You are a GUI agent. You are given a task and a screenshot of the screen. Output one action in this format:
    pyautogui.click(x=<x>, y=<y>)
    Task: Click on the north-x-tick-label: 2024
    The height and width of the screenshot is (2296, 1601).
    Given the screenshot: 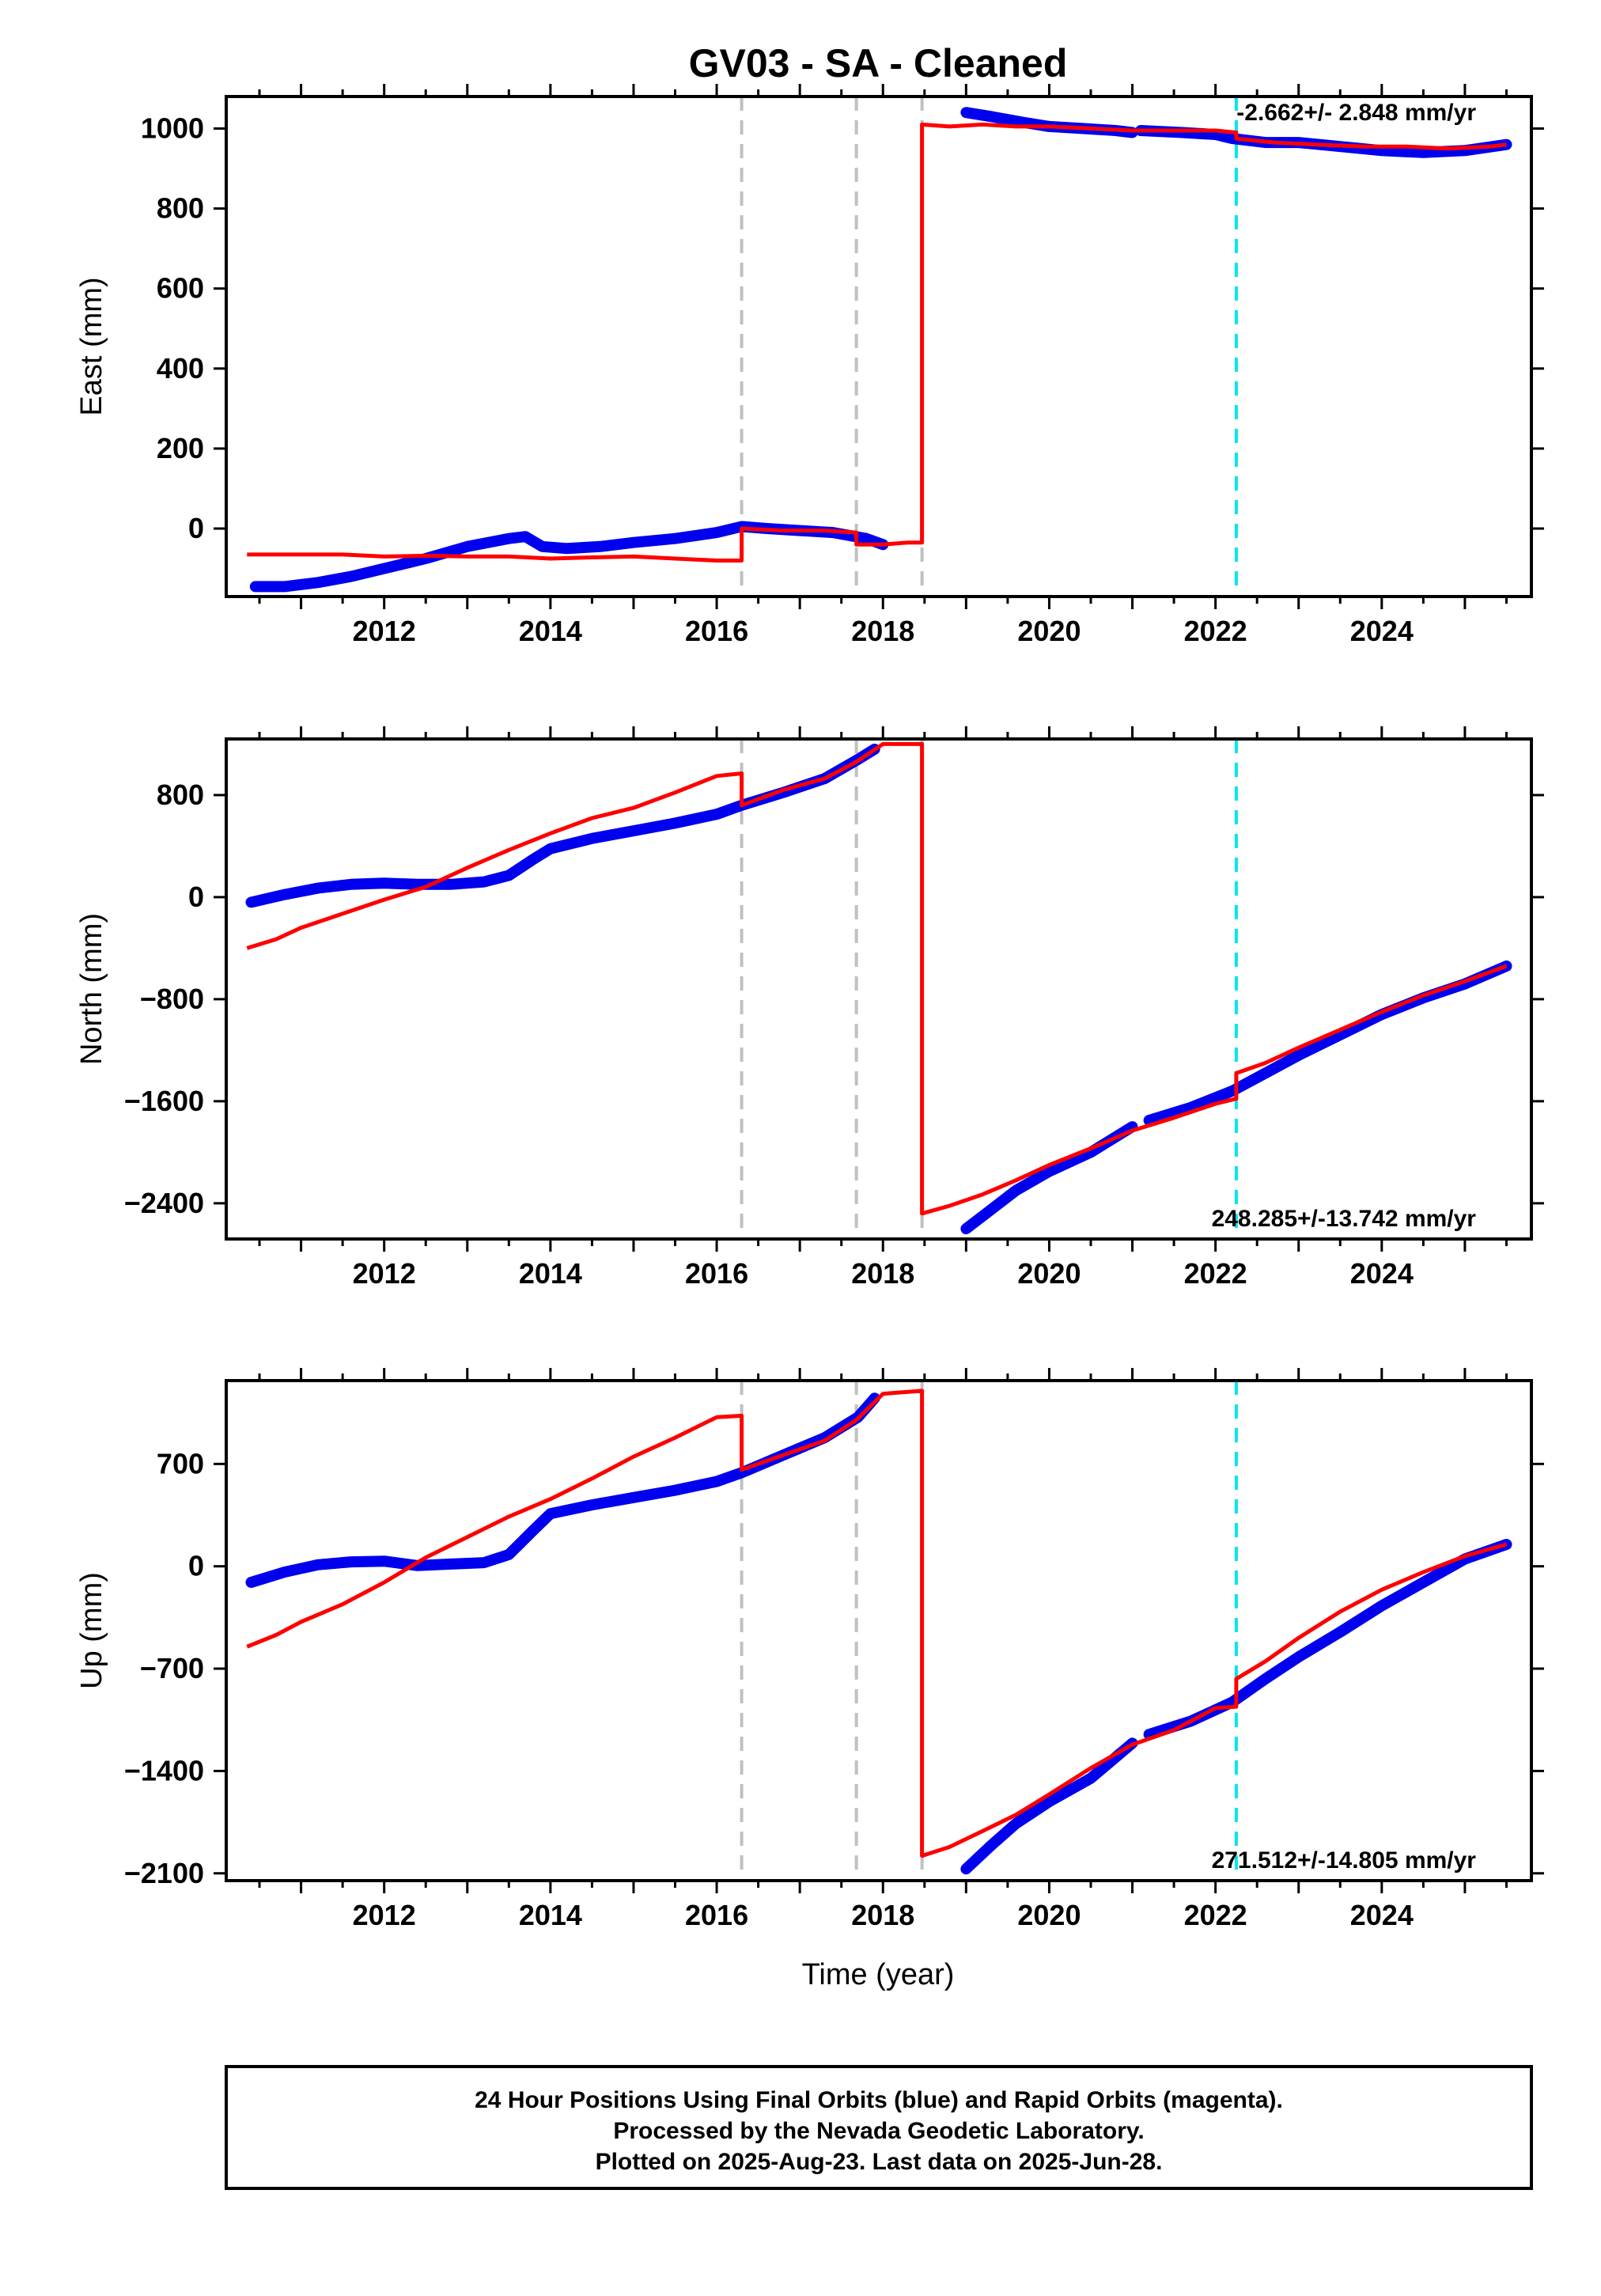 What is the action you would take?
    pyautogui.click(x=1382, y=1273)
    